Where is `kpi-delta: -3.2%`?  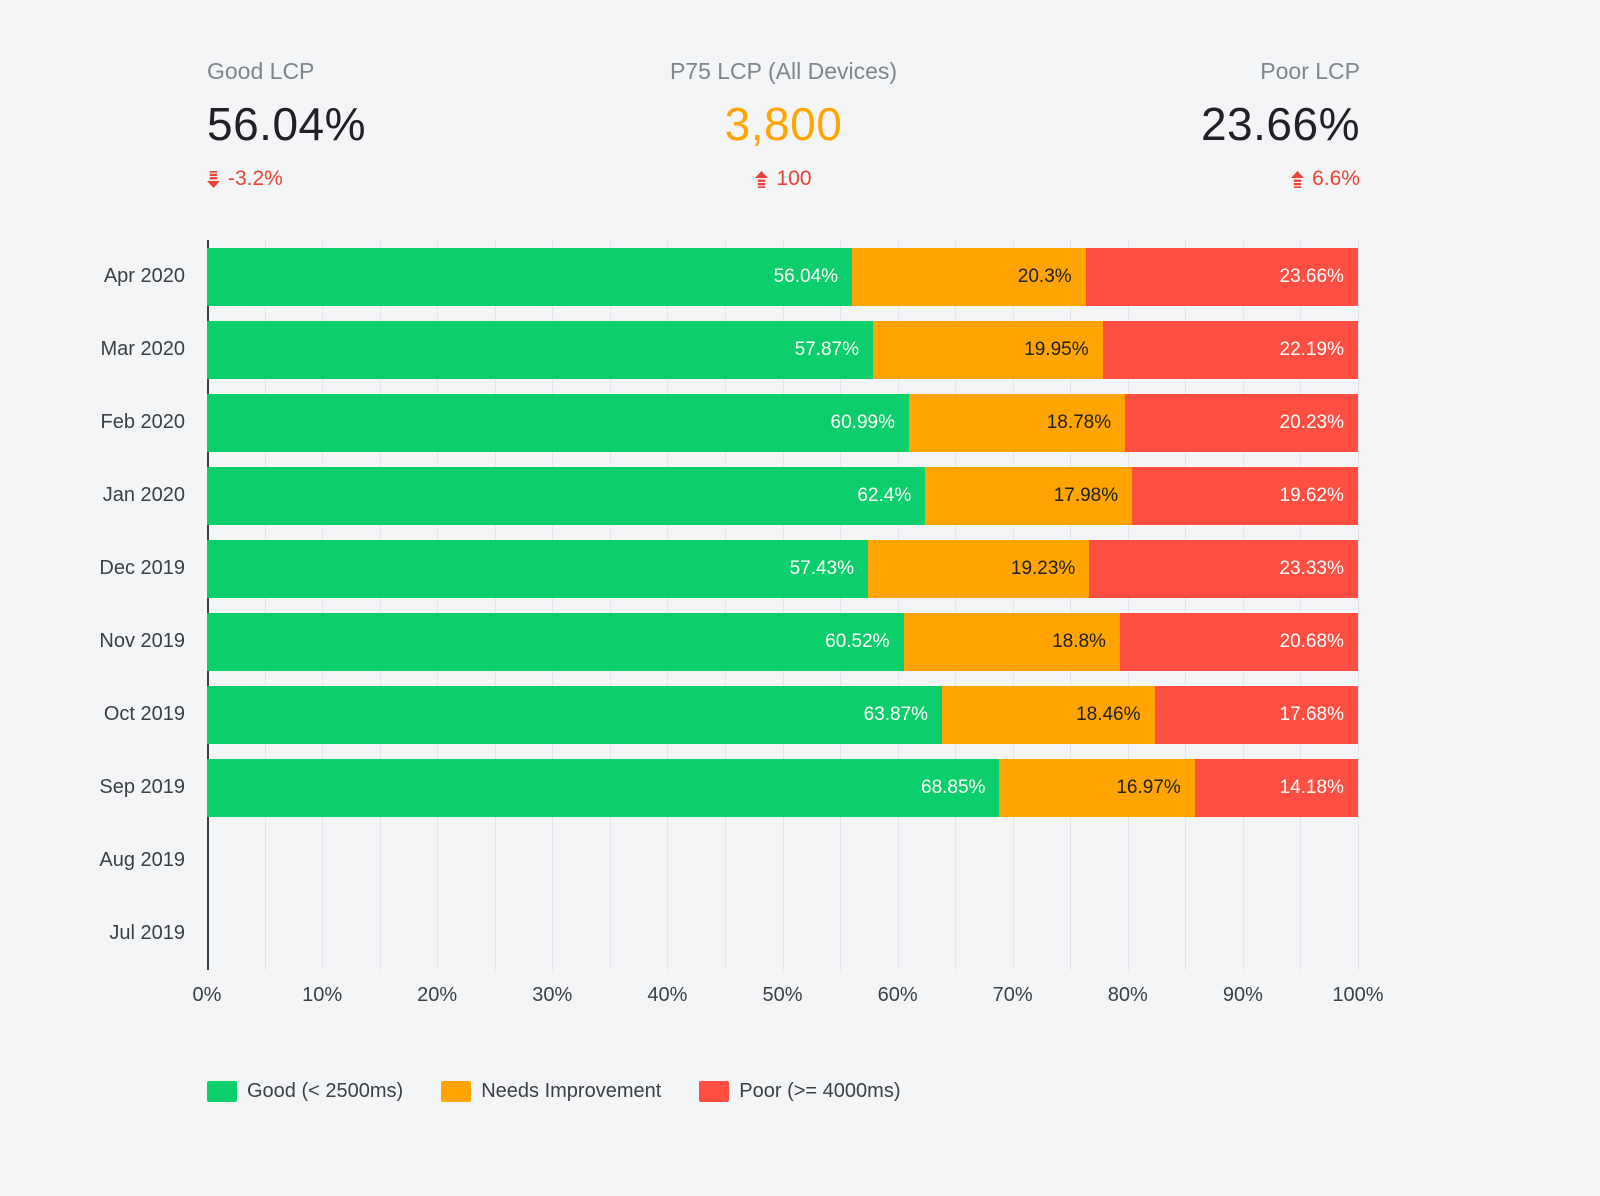
kpi-delta: -3.2% is located at coordinates (286, 179).